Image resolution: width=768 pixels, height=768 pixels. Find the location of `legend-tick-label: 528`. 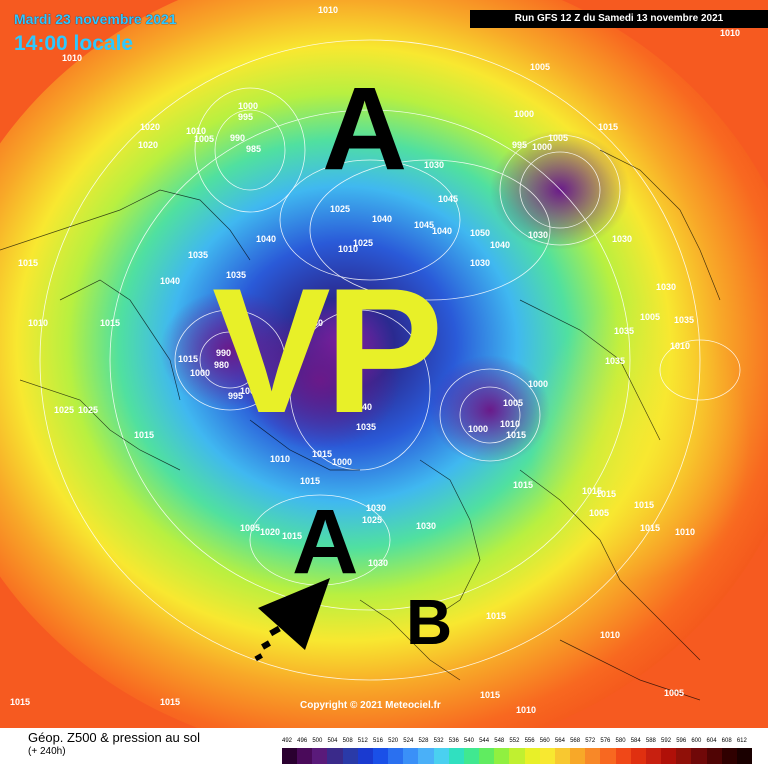

legend-tick-label: 528 is located at coordinates (423, 741).